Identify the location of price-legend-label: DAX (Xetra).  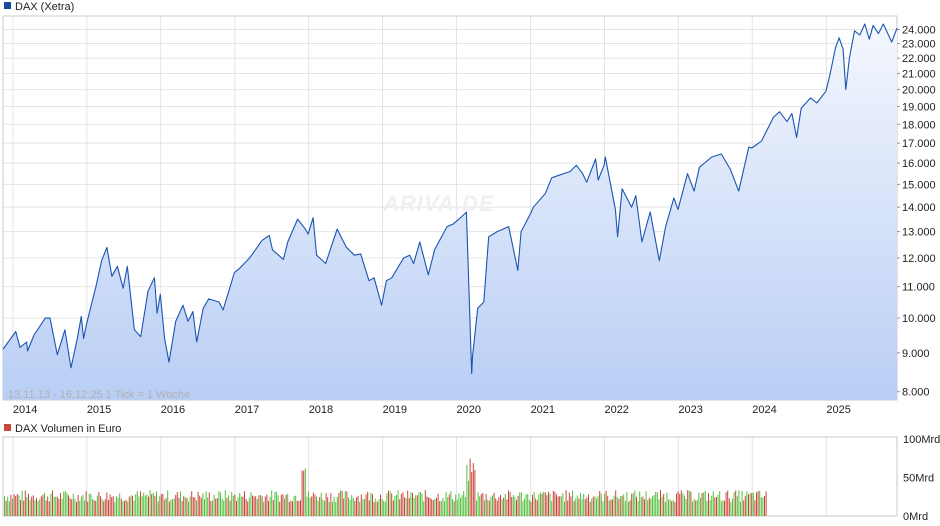
(44, 7).